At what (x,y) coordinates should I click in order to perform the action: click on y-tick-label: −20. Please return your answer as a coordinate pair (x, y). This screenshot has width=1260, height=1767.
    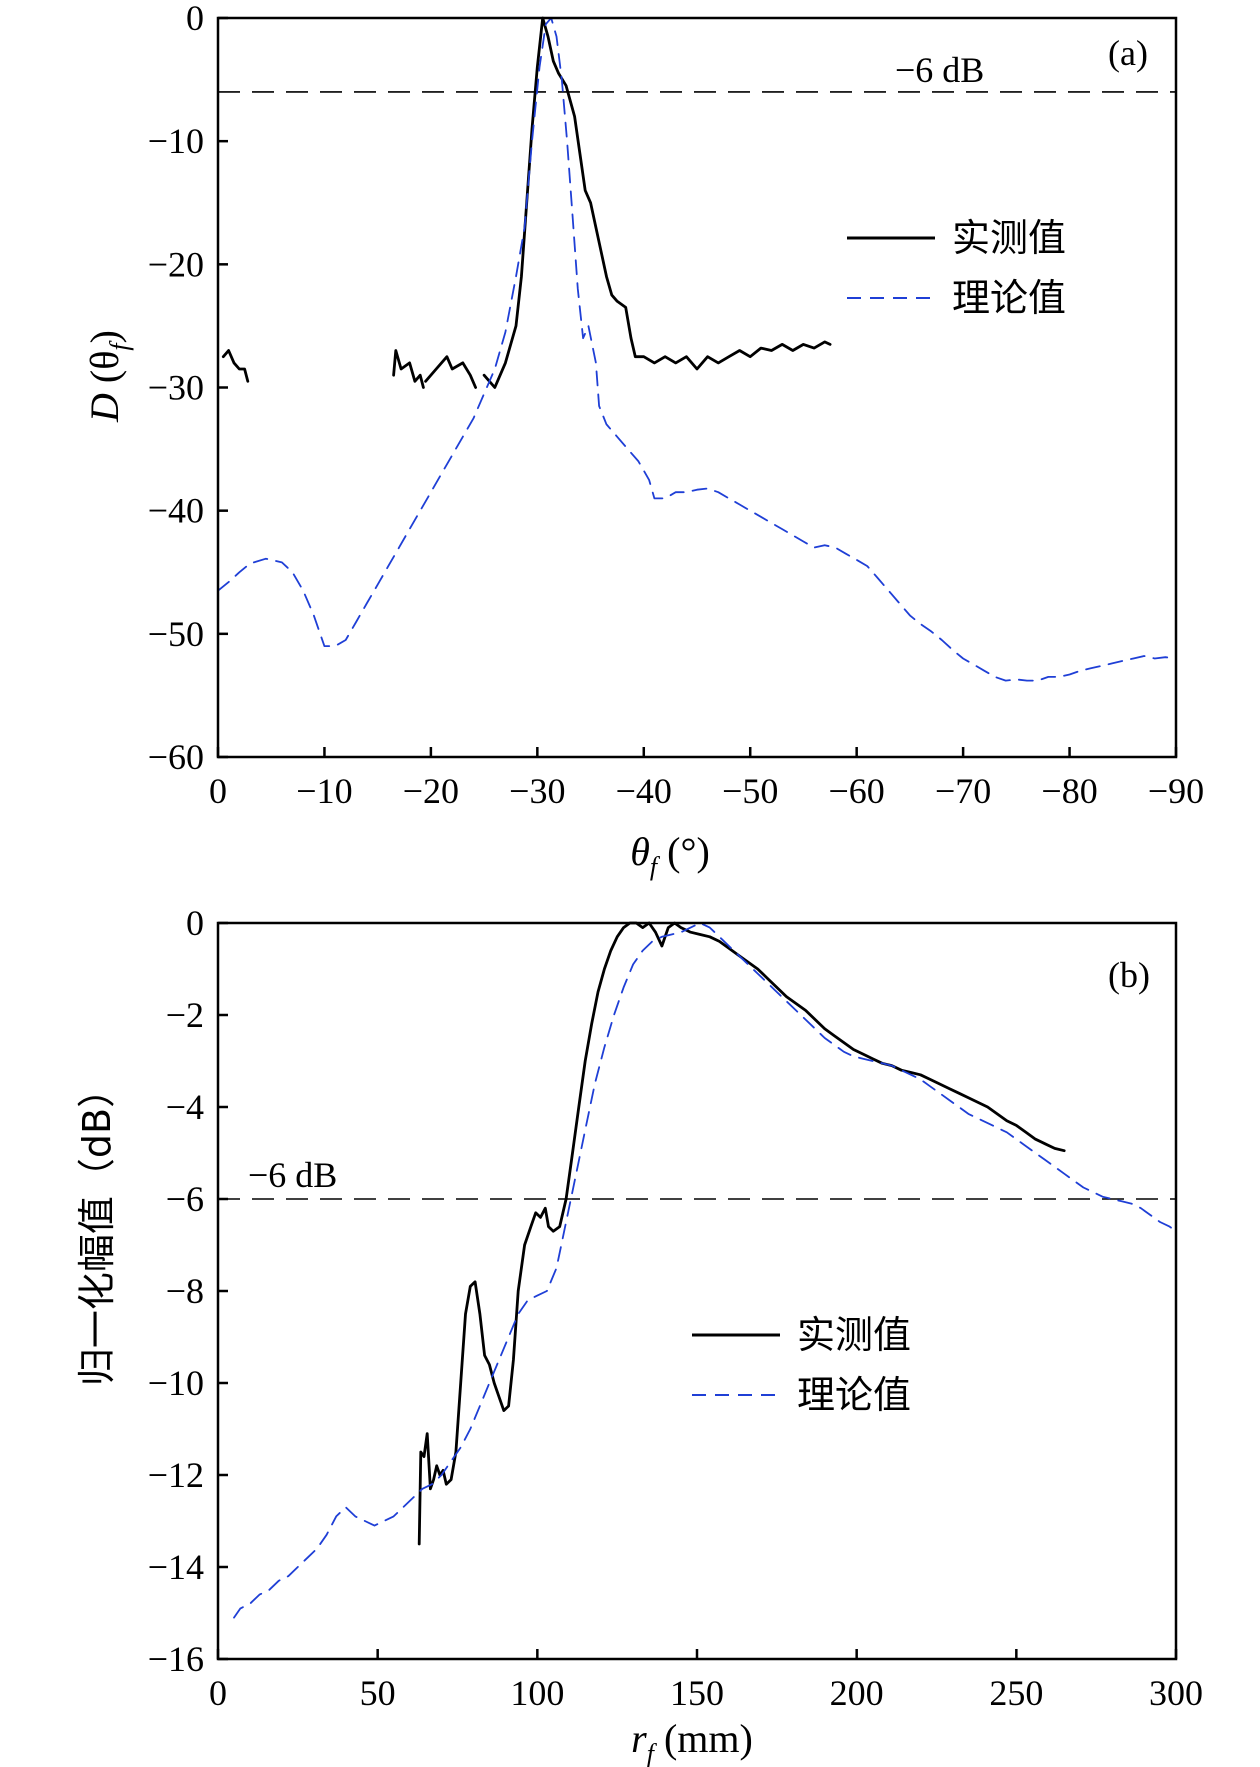
    Looking at the image, I should click on (176, 264).